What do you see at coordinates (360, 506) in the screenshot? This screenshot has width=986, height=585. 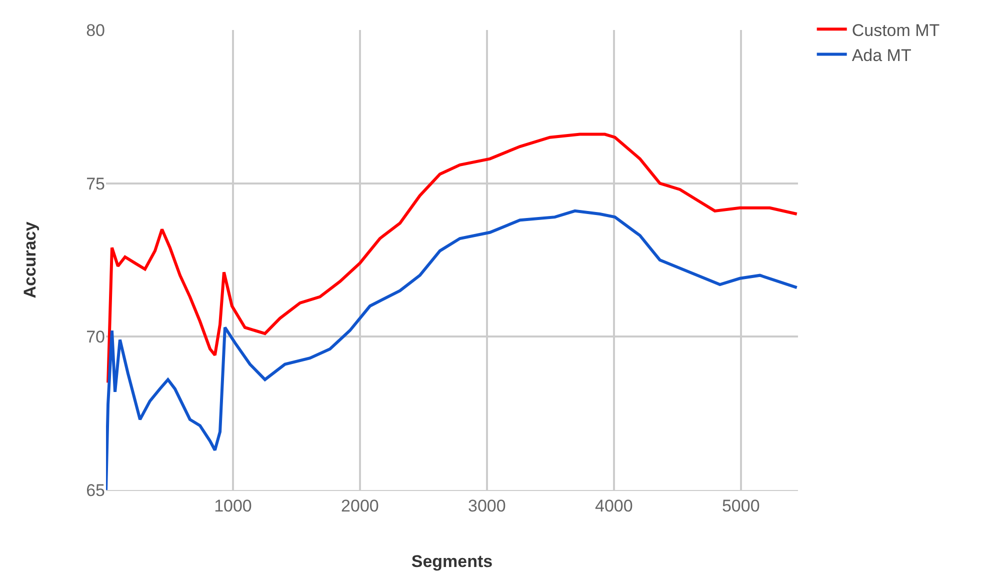 I see `x-tick-label: 2000` at bounding box center [360, 506].